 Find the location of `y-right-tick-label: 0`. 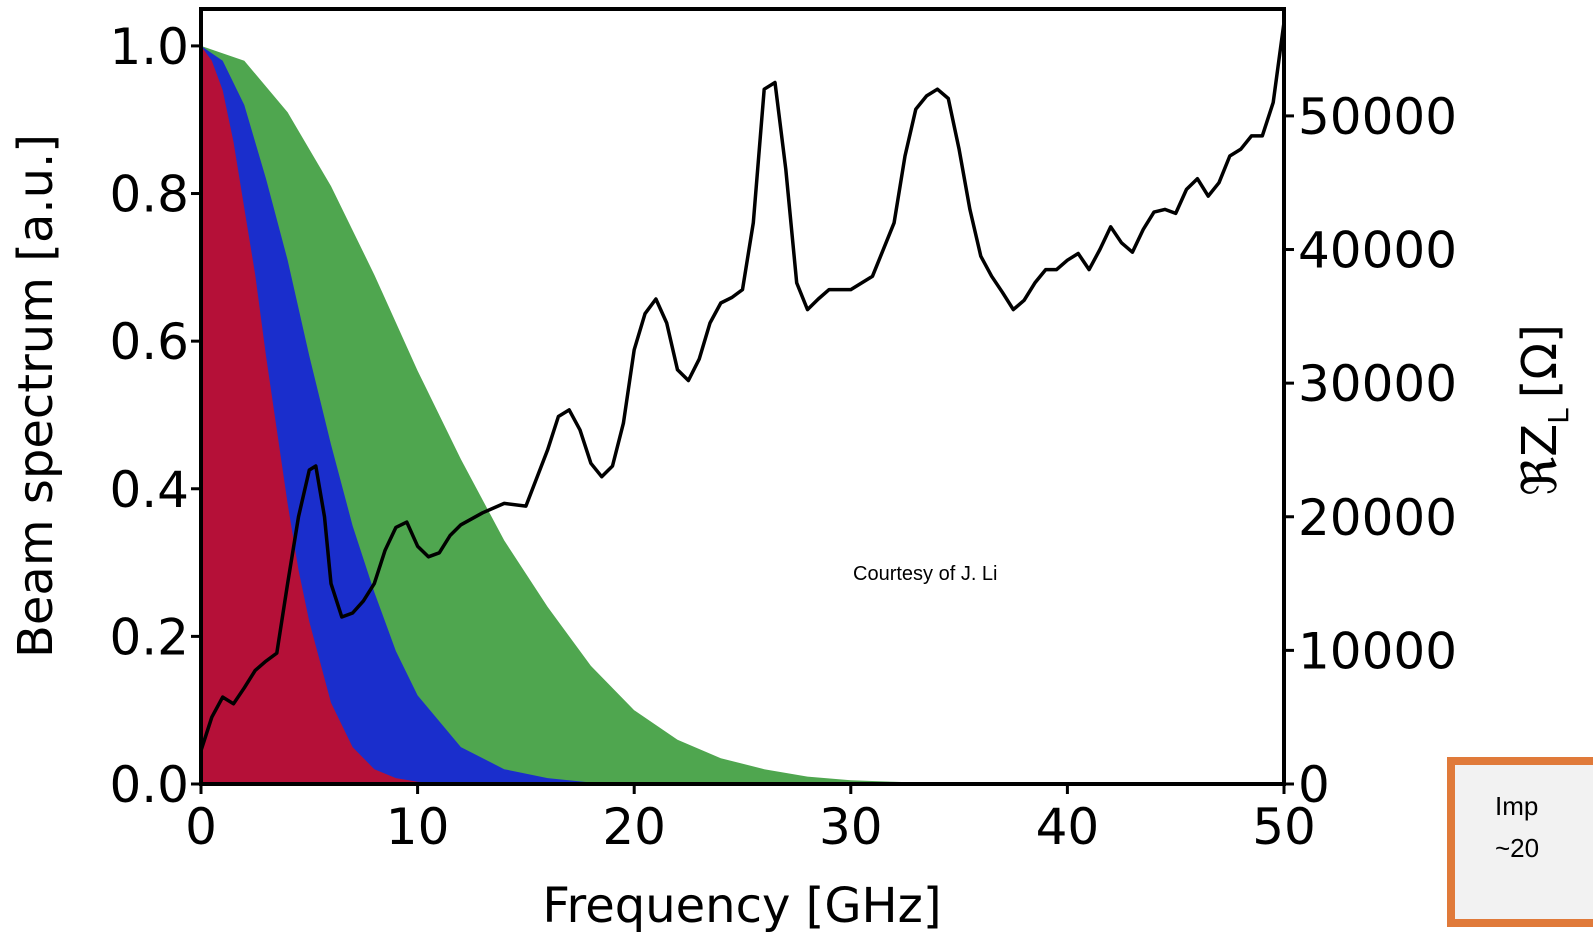

y-right-tick-label: 0 is located at coordinates (1314, 785).